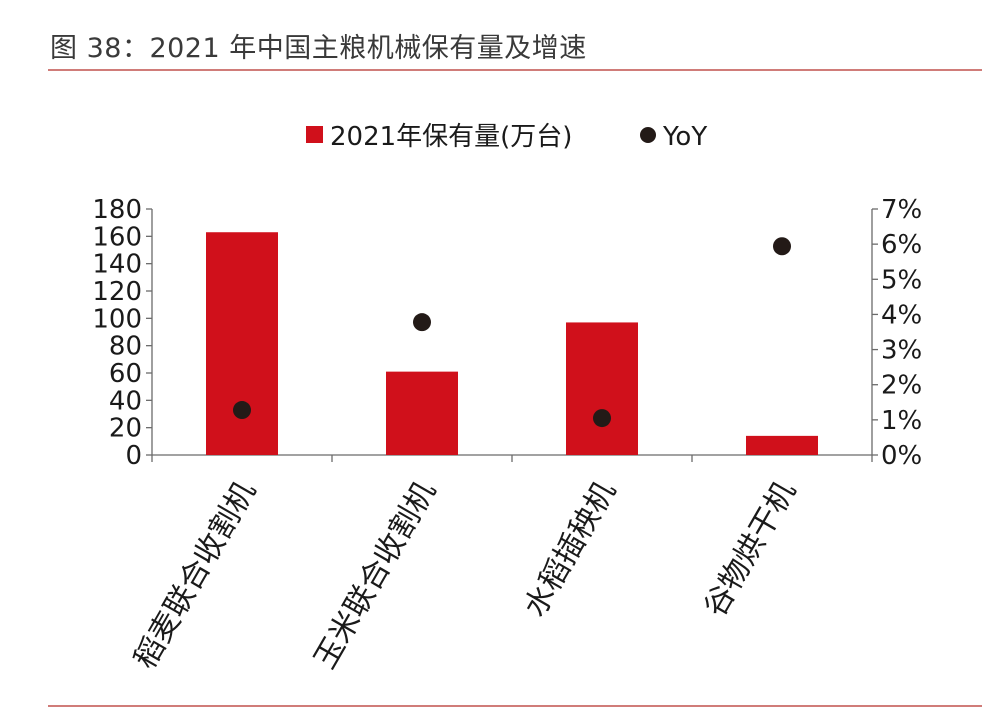 This screenshot has width=1000, height=719. Describe the element at coordinates (117, 319) in the screenshot. I see `left-tick-label: 100` at that location.